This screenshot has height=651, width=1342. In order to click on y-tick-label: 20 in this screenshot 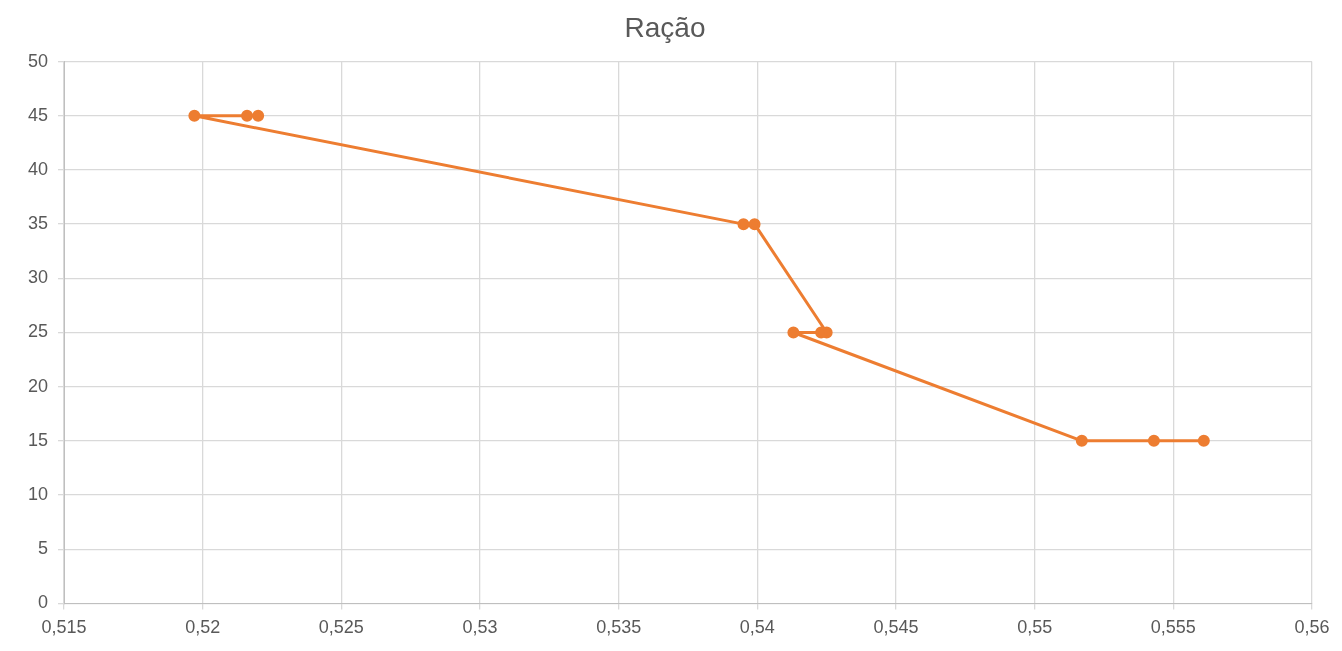, I will do `click(38, 385)`.